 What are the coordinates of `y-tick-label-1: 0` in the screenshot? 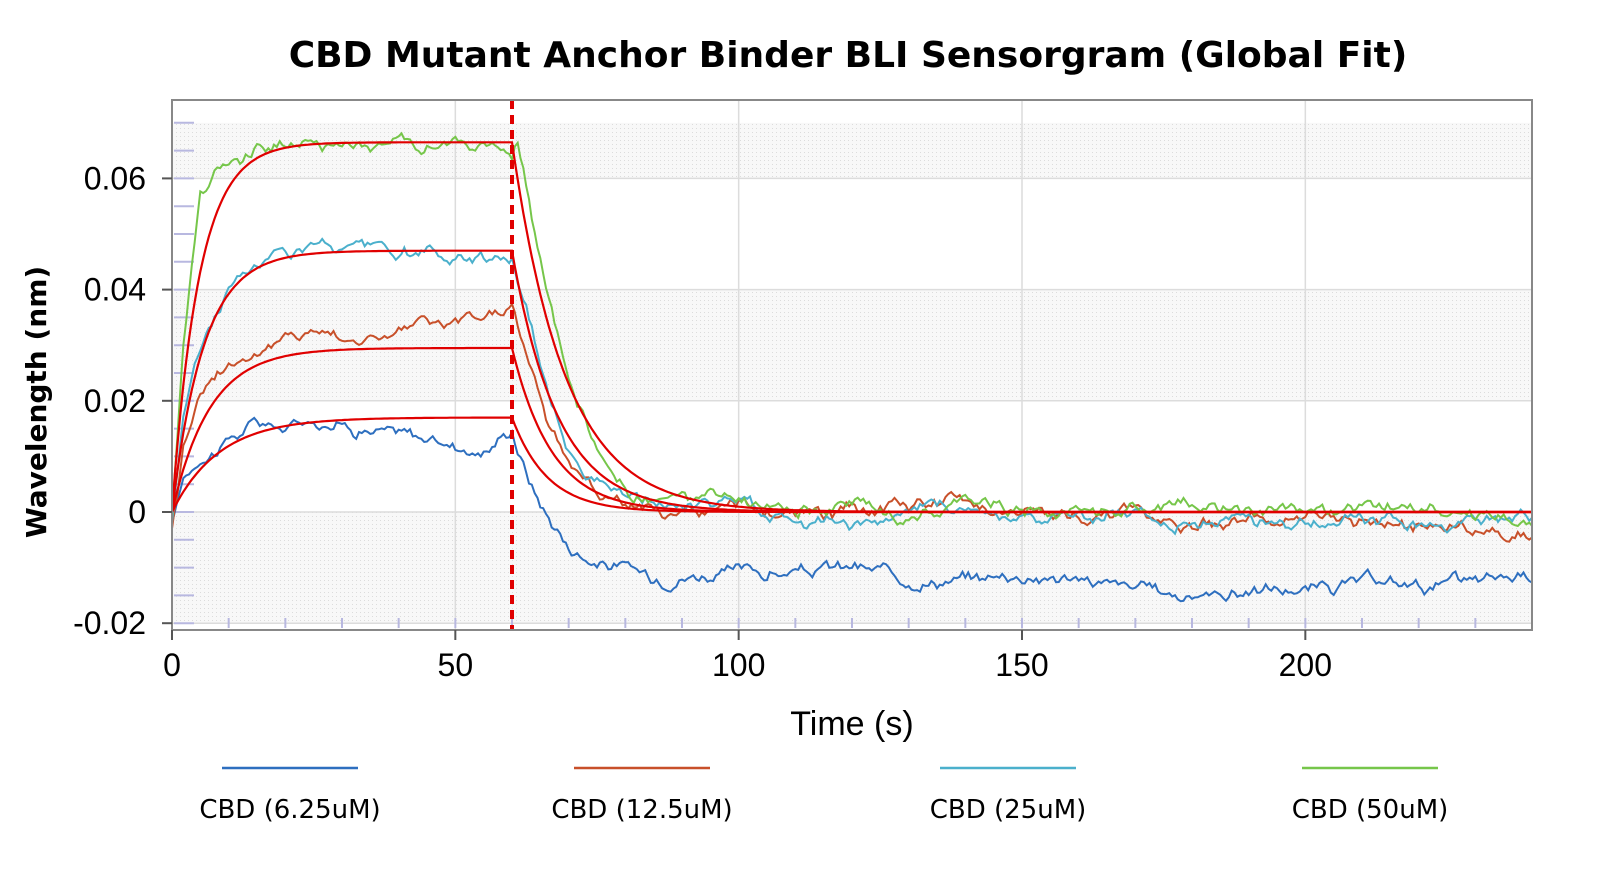 It's located at (137, 512).